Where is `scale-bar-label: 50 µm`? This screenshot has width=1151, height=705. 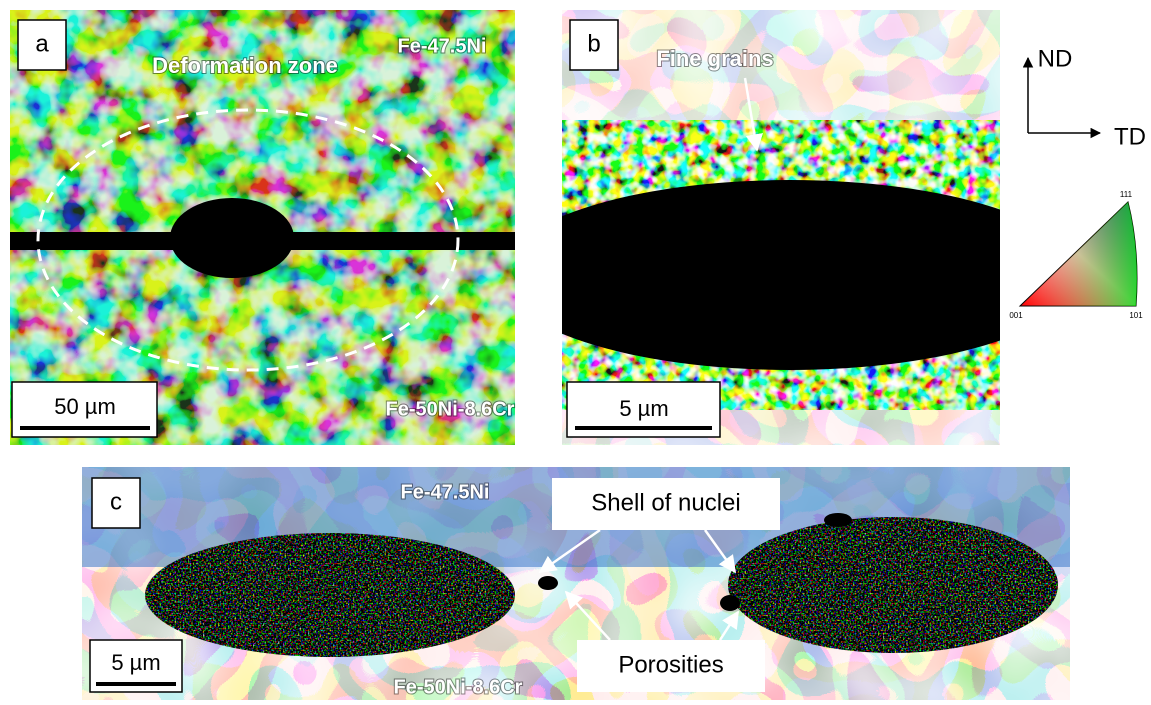 scale-bar-label: 50 µm is located at coordinates (85, 406).